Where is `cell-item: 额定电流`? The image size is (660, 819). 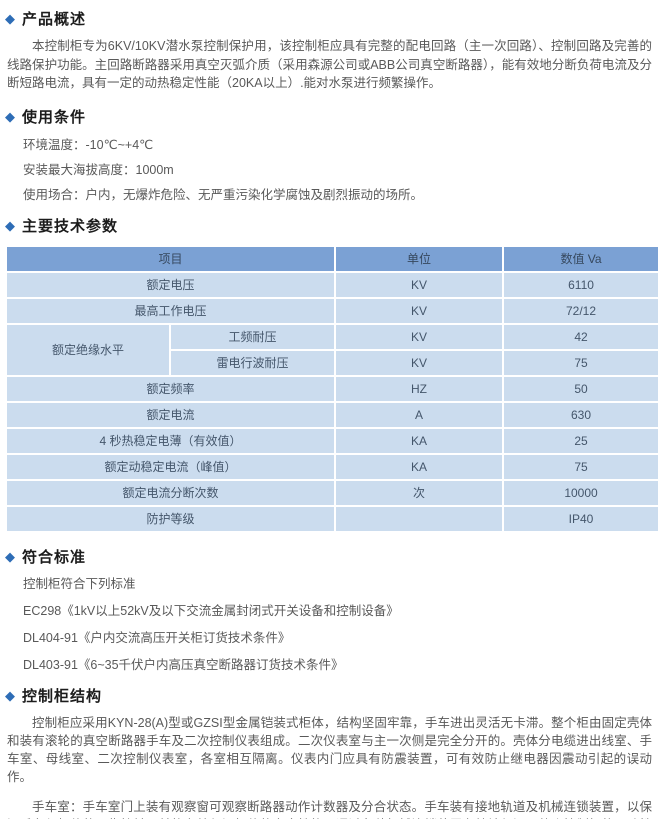 cell-item: 额定电流 is located at coordinates (171, 414).